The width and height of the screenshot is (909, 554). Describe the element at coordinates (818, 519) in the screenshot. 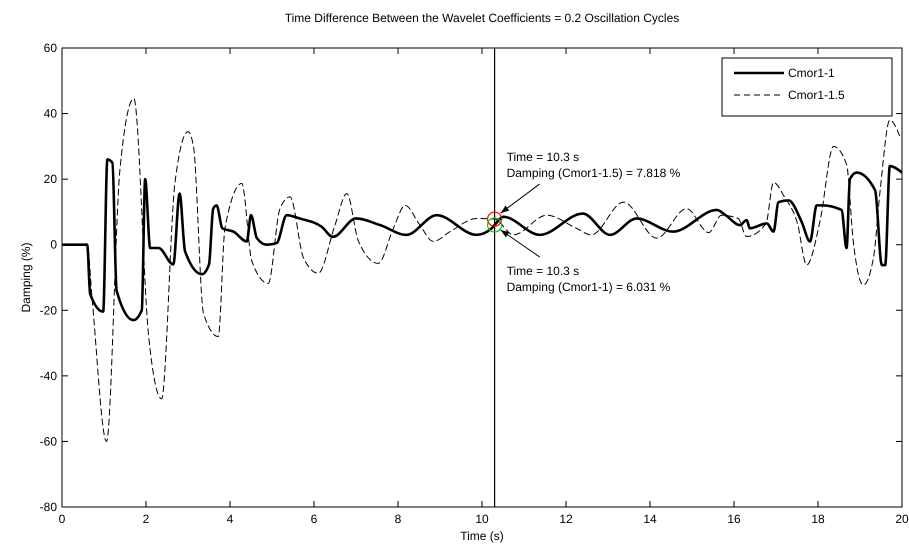

I see `x-tick-label: 18` at that location.